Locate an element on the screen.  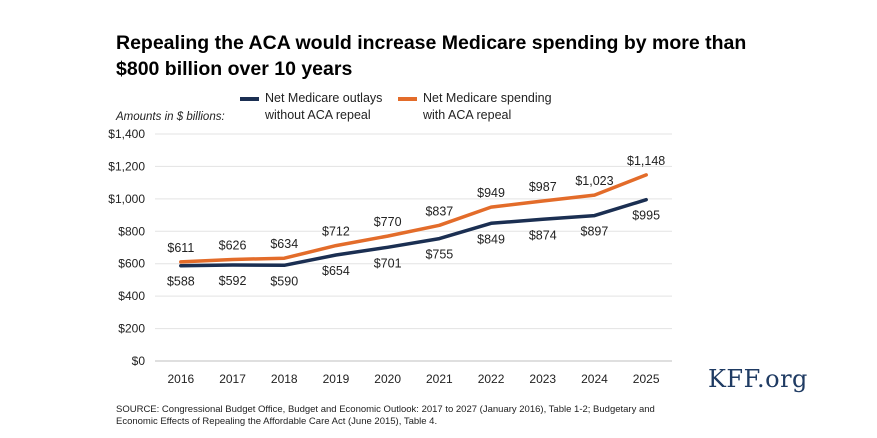
y-tick-label-0: $0 is located at coordinates (139, 361).